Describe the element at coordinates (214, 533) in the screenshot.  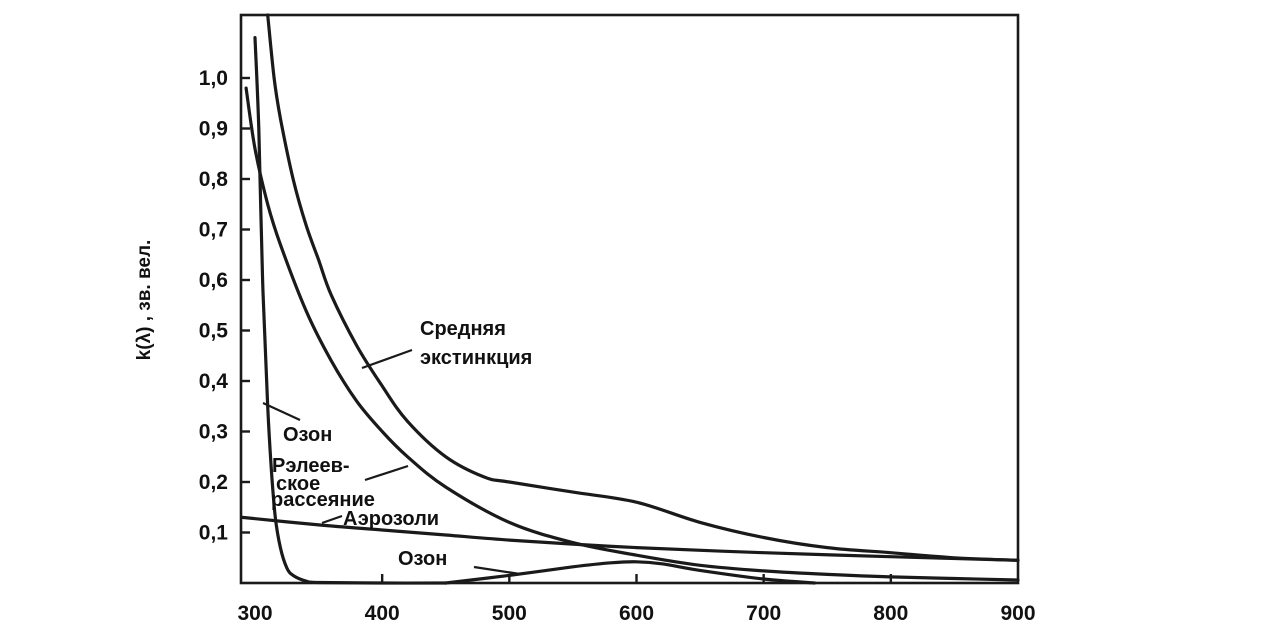
I see `y-tick-label: 0,1` at that location.